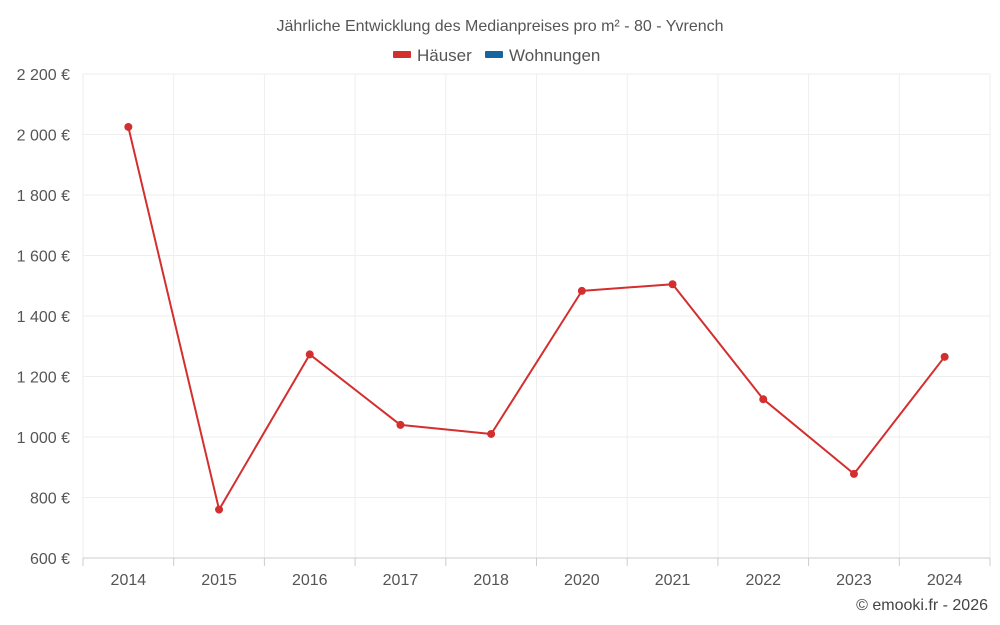  Describe the element at coordinates (402, 54) in the screenshot. I see `legend-swatch-haeuser` at that location.